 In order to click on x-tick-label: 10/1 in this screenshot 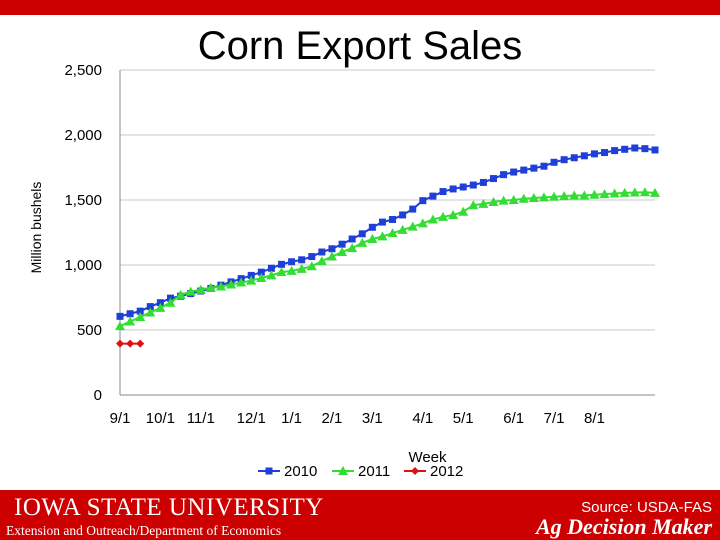, I will do `click(160, 418)`.